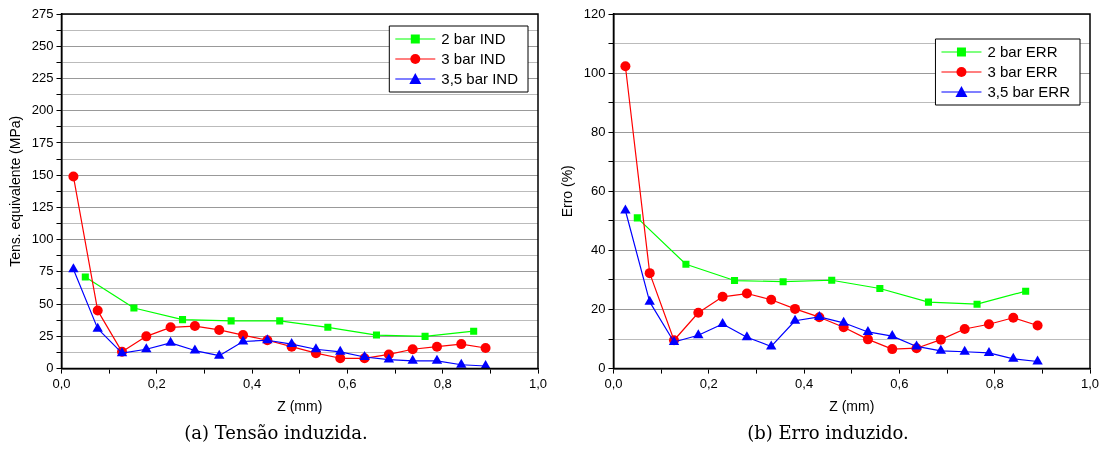 Image resolution: width=1104 pixels, height=464 pixels. Describe the element at coordinates (50, 368) in the screenshot. I see `y-tick-label: 0` at that location.